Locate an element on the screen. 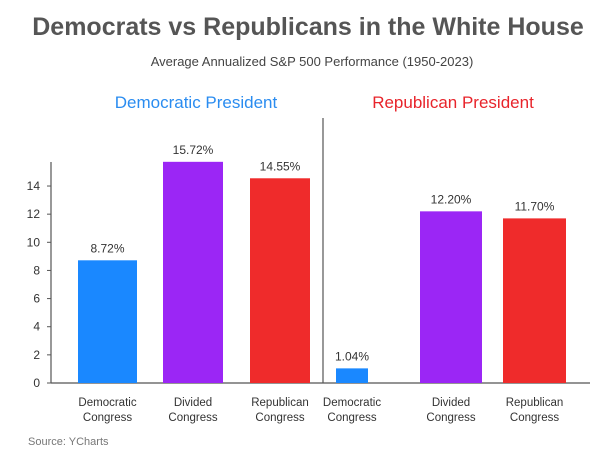  source-note: Source: YCharts is located at coordinates (68, 442).